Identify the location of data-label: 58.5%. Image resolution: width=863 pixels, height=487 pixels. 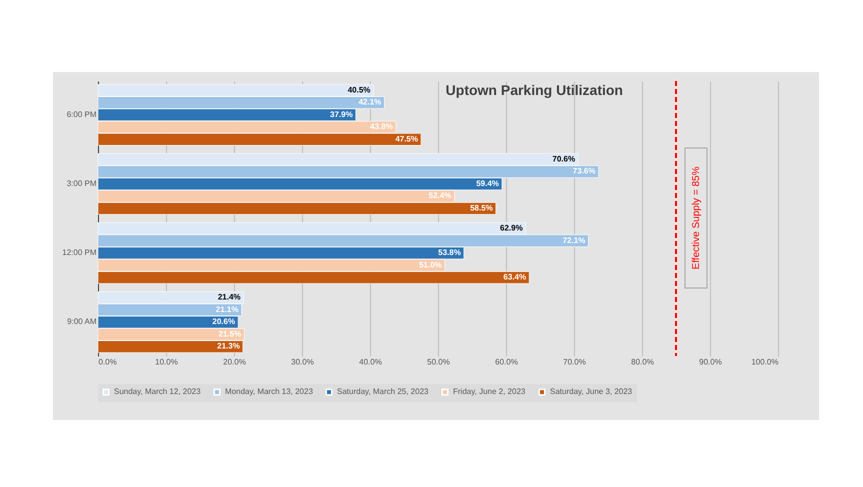
(481, 207).